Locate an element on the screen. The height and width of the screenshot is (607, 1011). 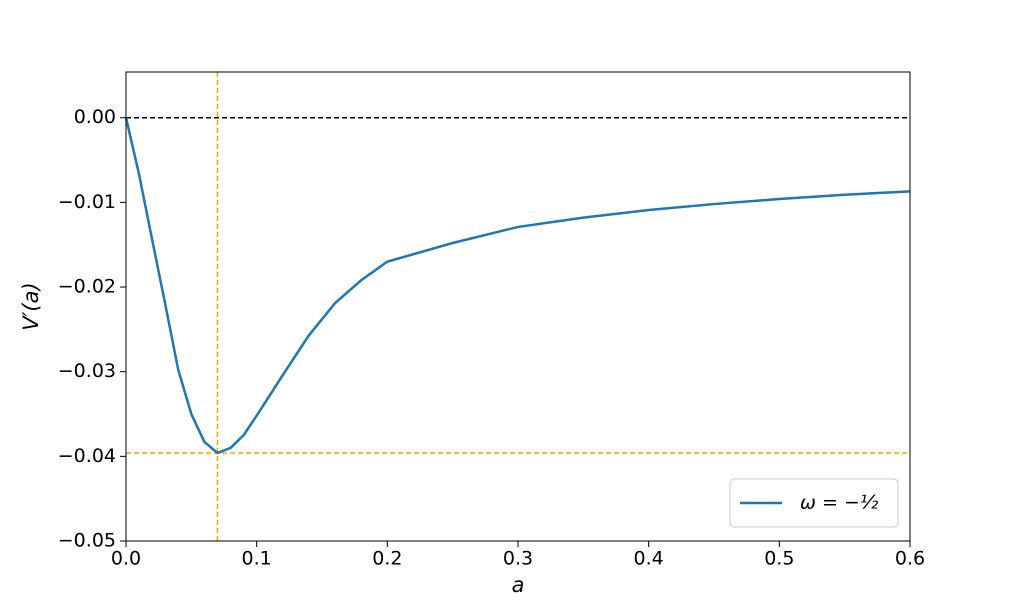
x-tick-label: 0.0 is located at coordinates (126, 559).